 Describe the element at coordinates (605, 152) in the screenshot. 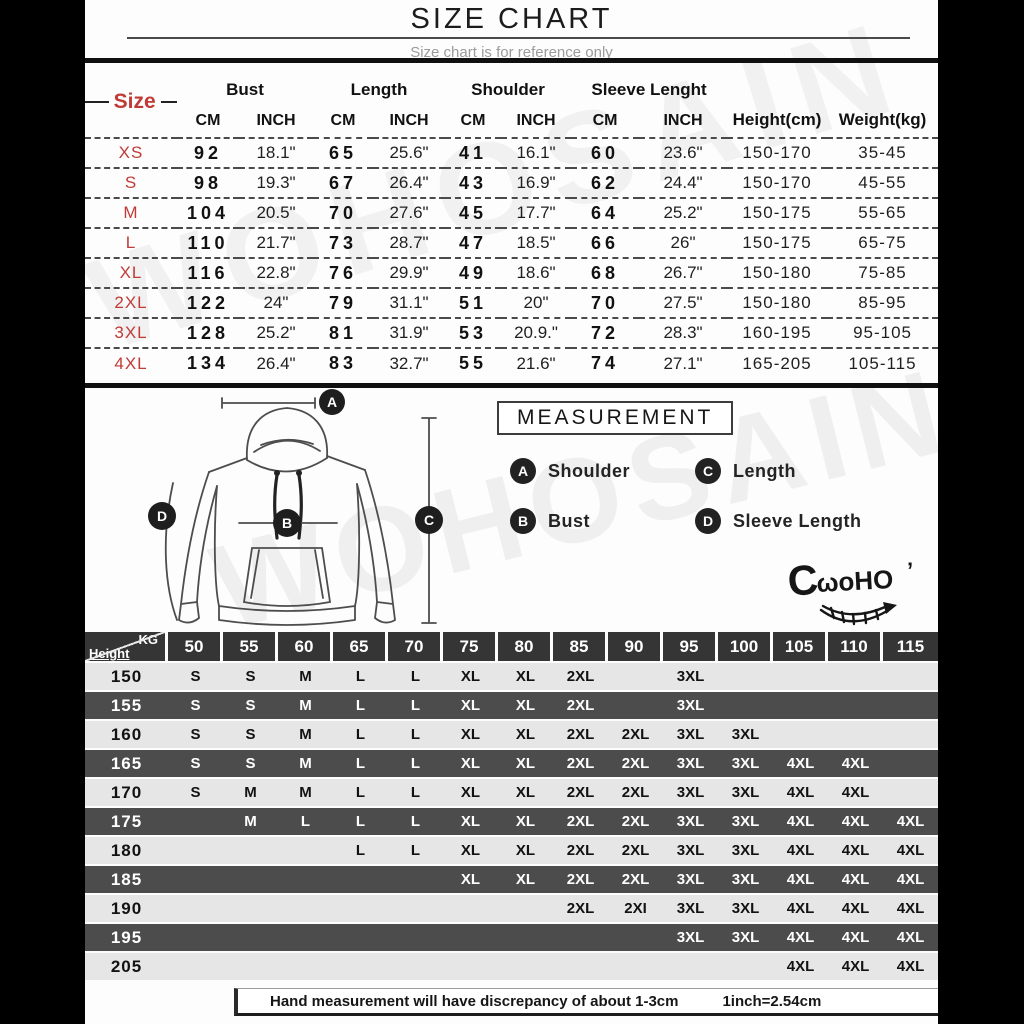

I see `size-value: 60` at that location.